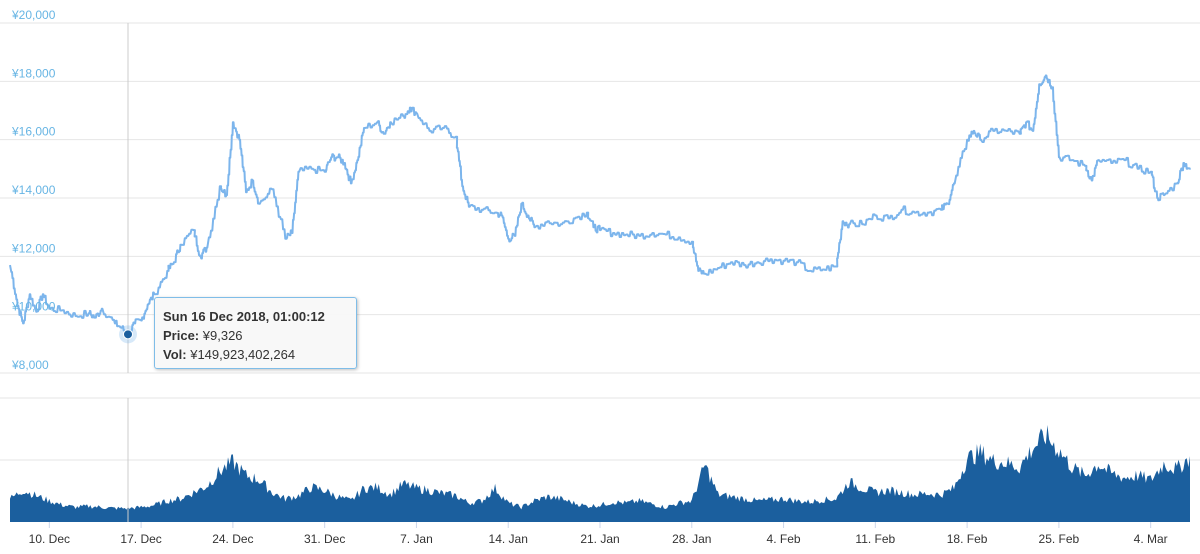  I want to click on y-tick-label: ¥12,000, so click(33, 248).